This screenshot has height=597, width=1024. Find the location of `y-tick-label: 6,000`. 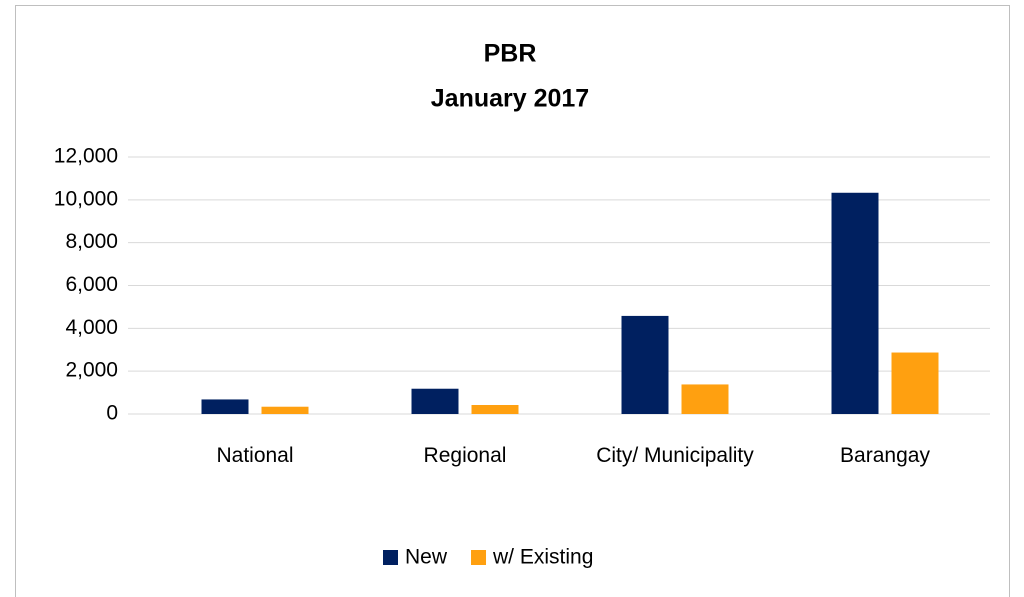

y-tick-label: 6,000 is located at coordinates (91, 284).